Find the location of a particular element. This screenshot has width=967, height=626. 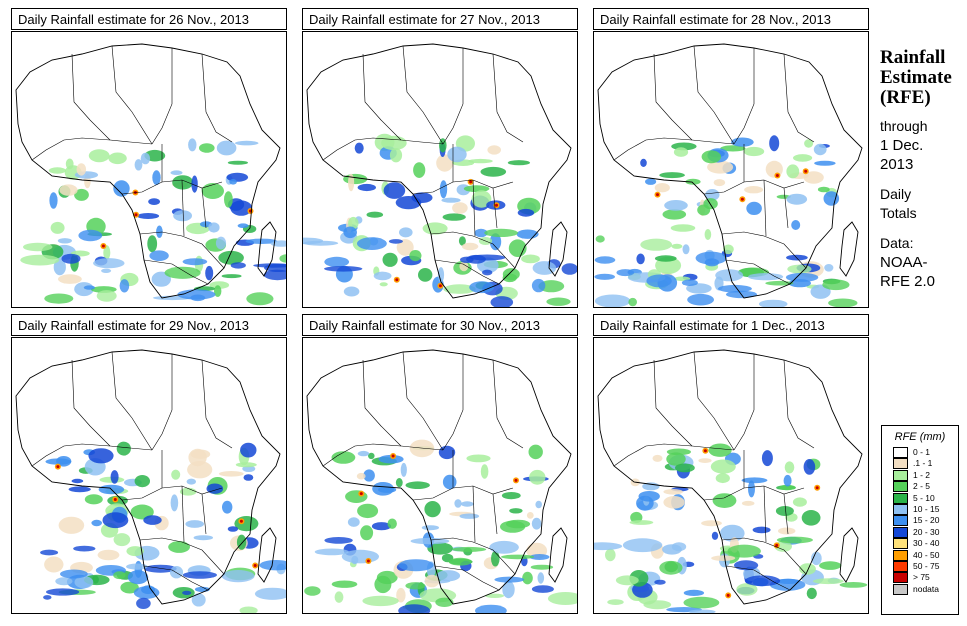

legend-item: 50 - 75 is located at coordinates (920, 566).